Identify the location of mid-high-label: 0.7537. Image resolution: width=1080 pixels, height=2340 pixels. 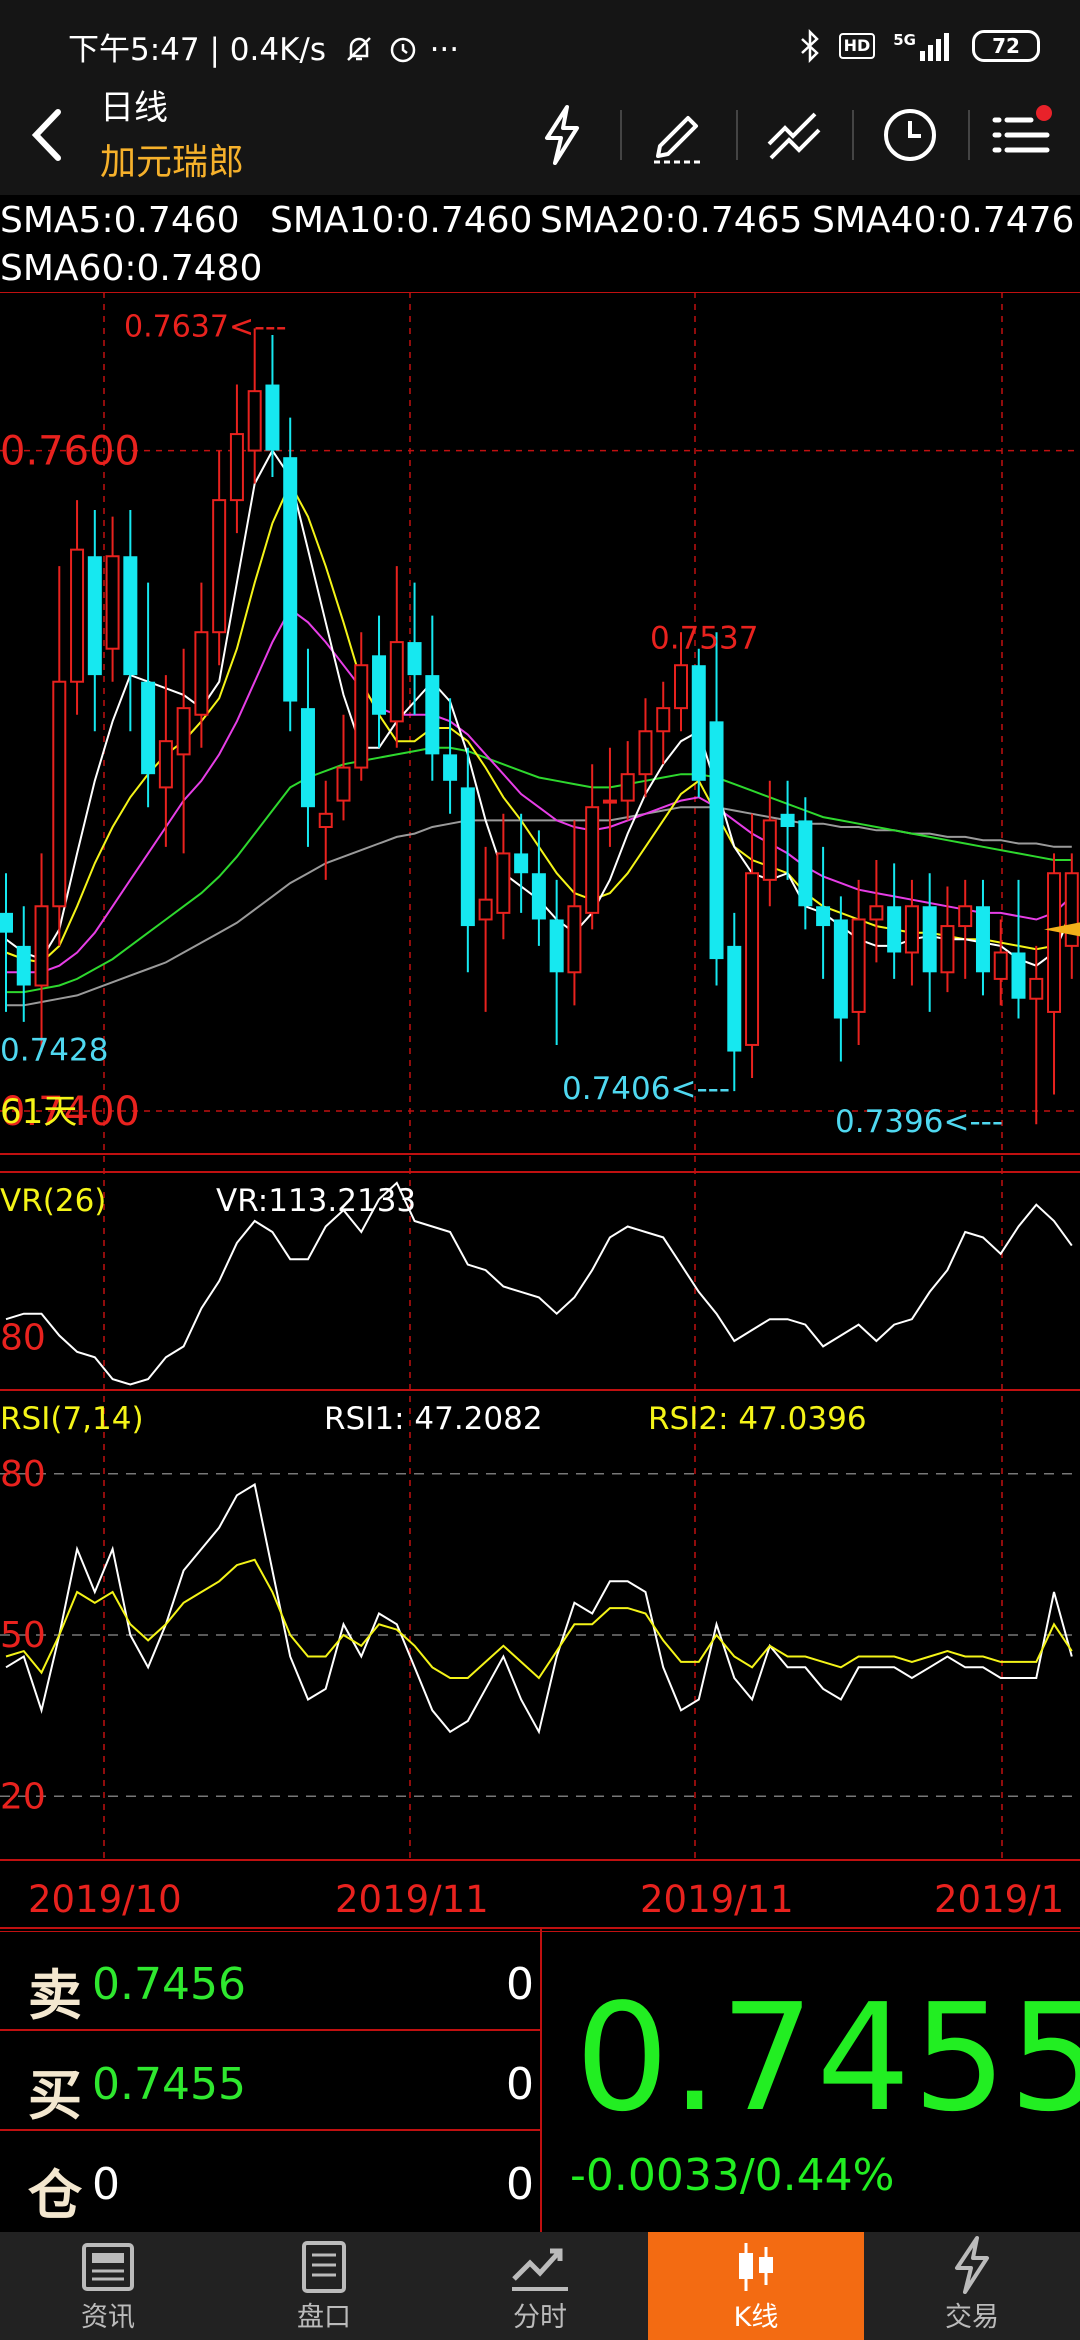
(704, 639).